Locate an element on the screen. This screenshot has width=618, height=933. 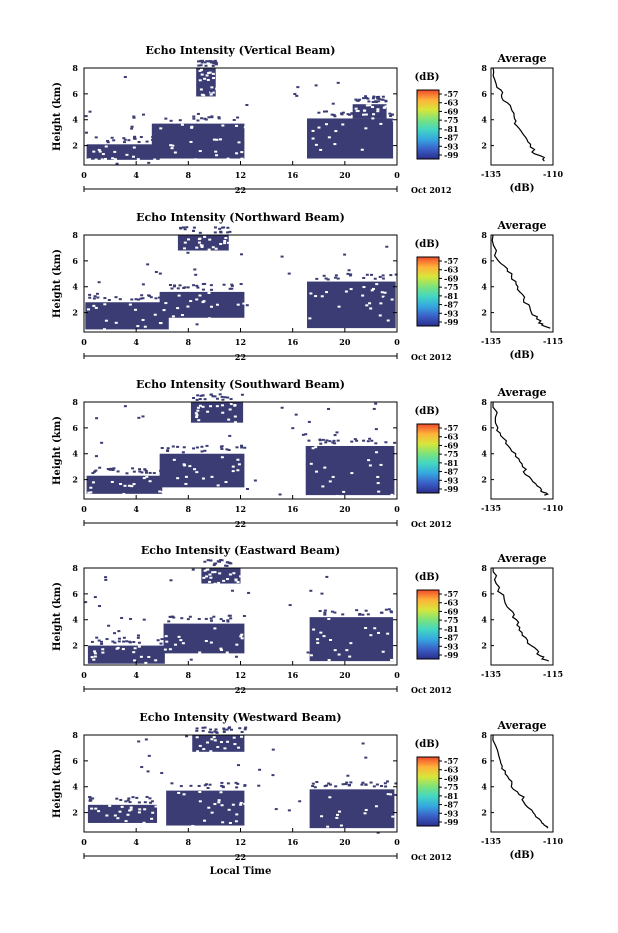
colorbar-tick-label: -99 is located at coordinates (451, 655).